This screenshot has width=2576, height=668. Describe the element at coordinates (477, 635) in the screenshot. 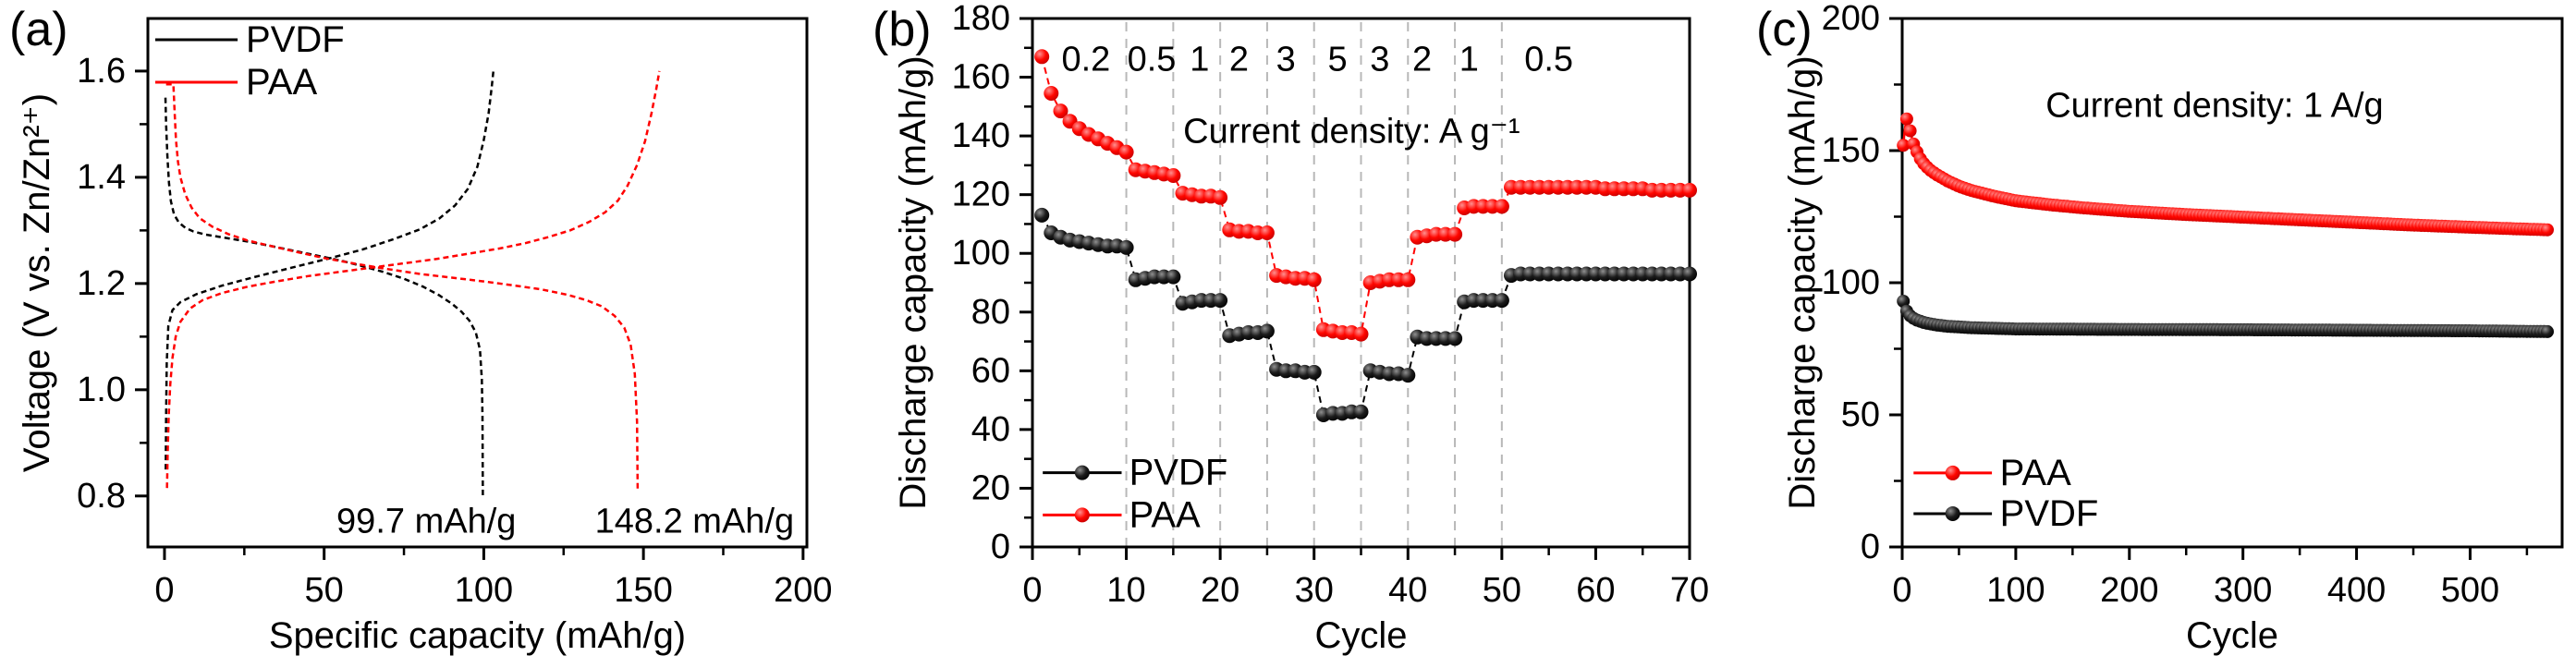

I see `x-axis-title: Specific capacity (mAh/g)` at that location.